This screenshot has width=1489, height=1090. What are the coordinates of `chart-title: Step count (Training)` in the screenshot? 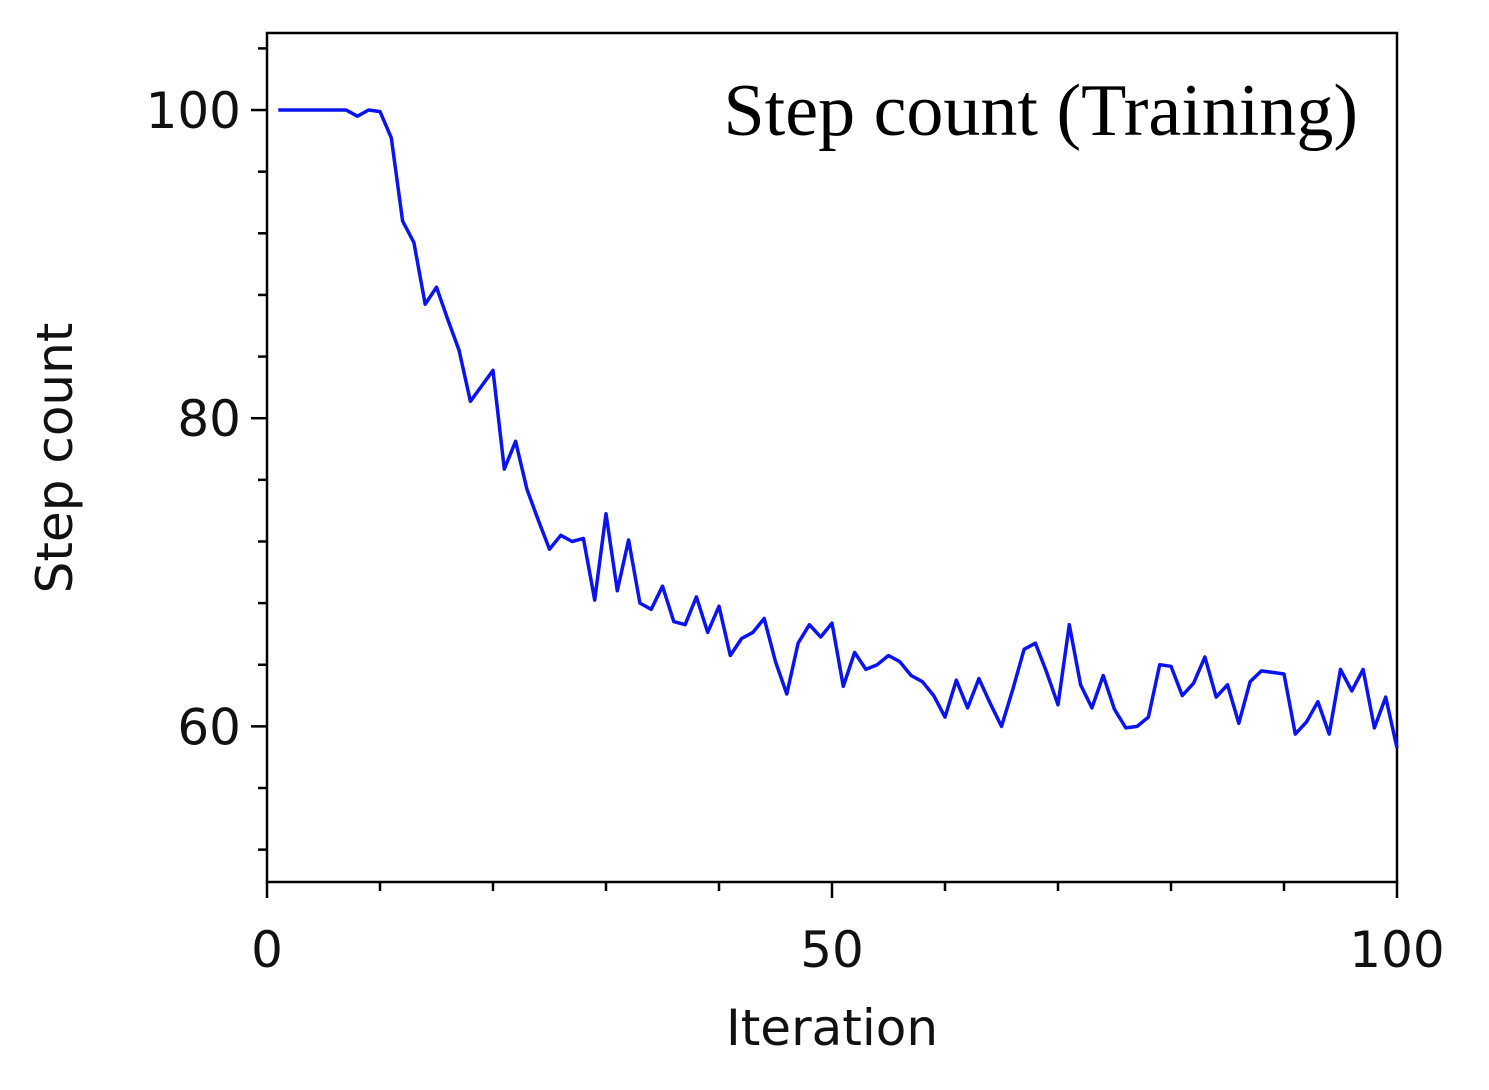 It's located at (1041, 111).